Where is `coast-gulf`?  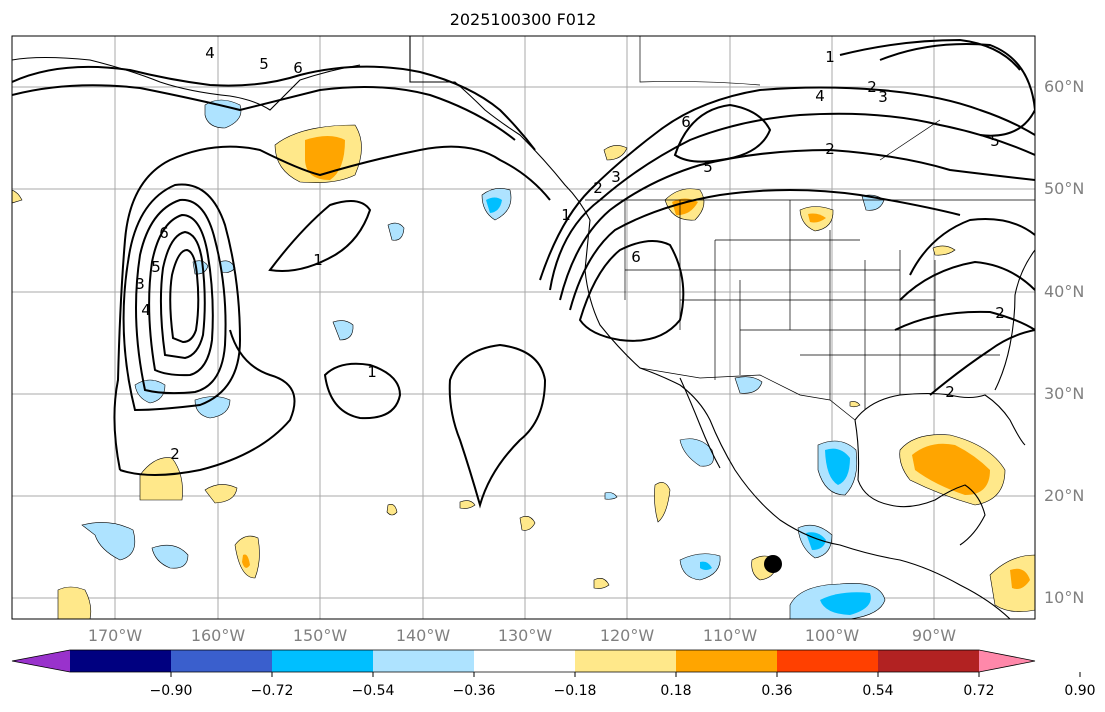 coast-gulf is located at coordinates (940, 419).